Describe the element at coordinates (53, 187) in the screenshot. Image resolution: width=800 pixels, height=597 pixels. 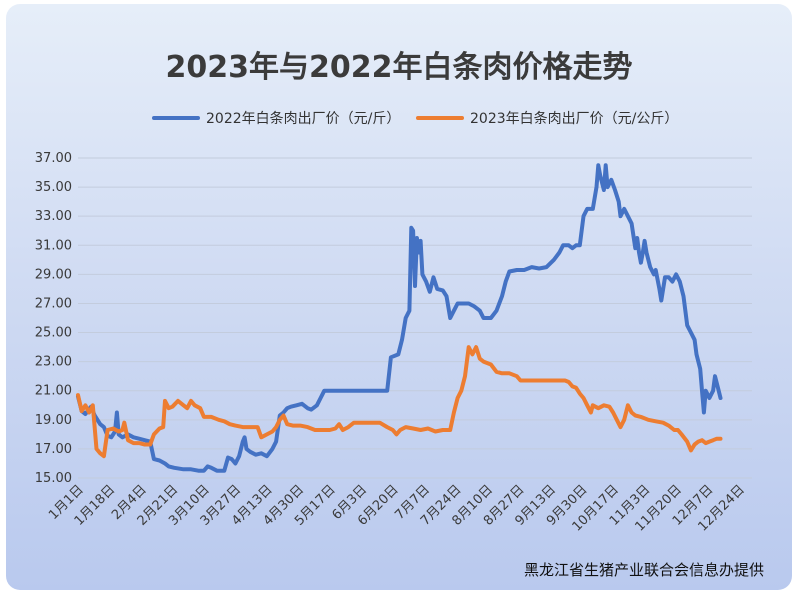
I see `y-tick-label: 35.00` at that location.